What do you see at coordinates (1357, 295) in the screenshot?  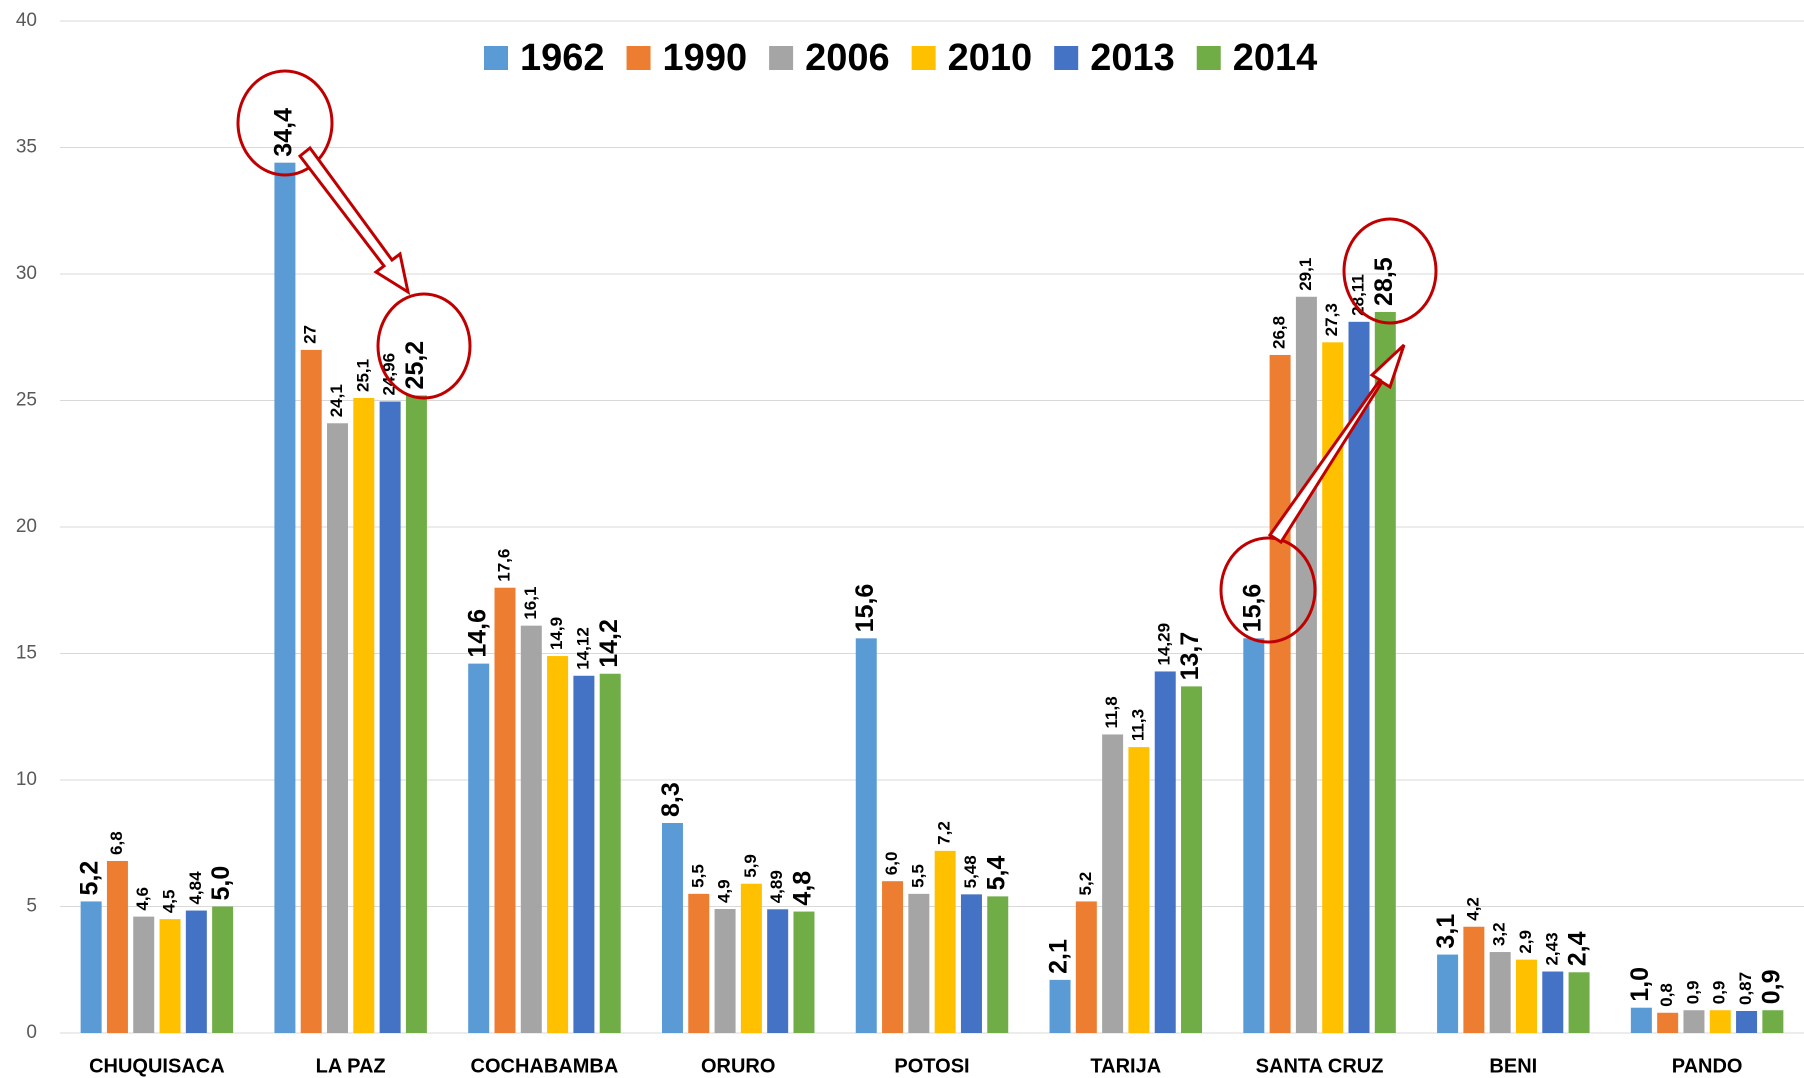 I see `value-label: 28,11` at bounding box center [1357, 295].